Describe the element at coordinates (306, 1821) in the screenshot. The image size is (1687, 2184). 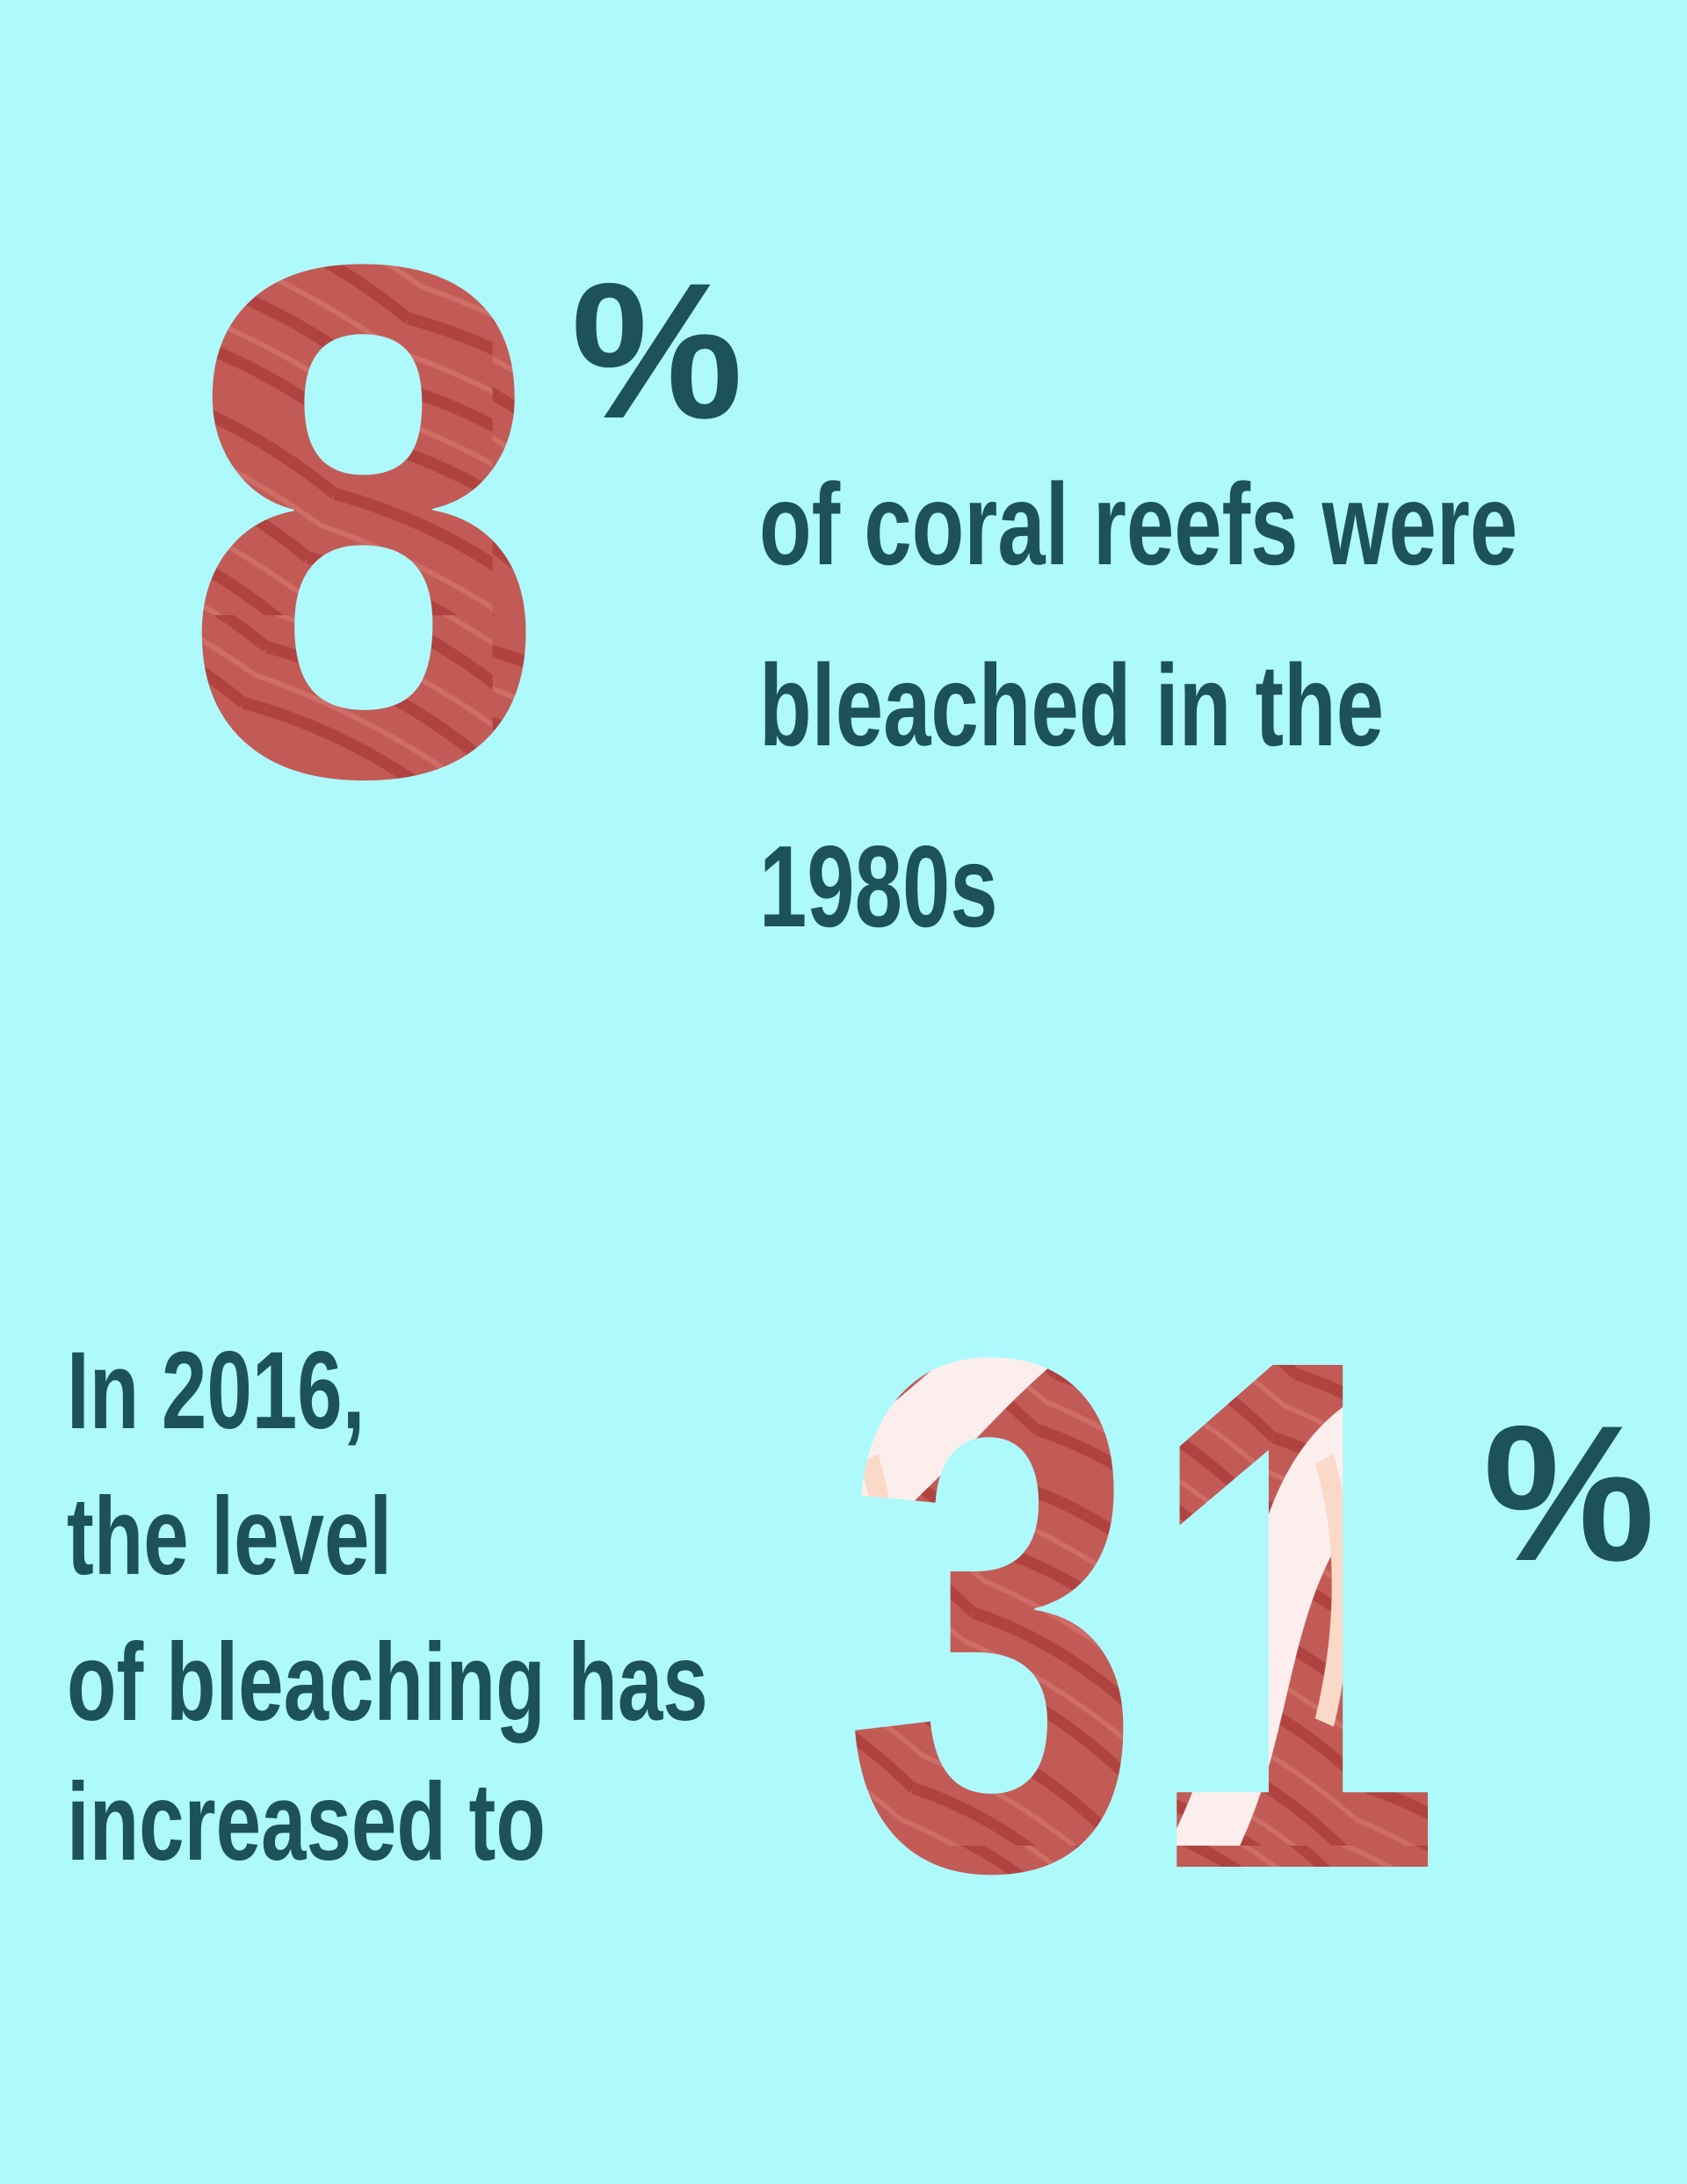
I see `stat-text: increased to` at that location.